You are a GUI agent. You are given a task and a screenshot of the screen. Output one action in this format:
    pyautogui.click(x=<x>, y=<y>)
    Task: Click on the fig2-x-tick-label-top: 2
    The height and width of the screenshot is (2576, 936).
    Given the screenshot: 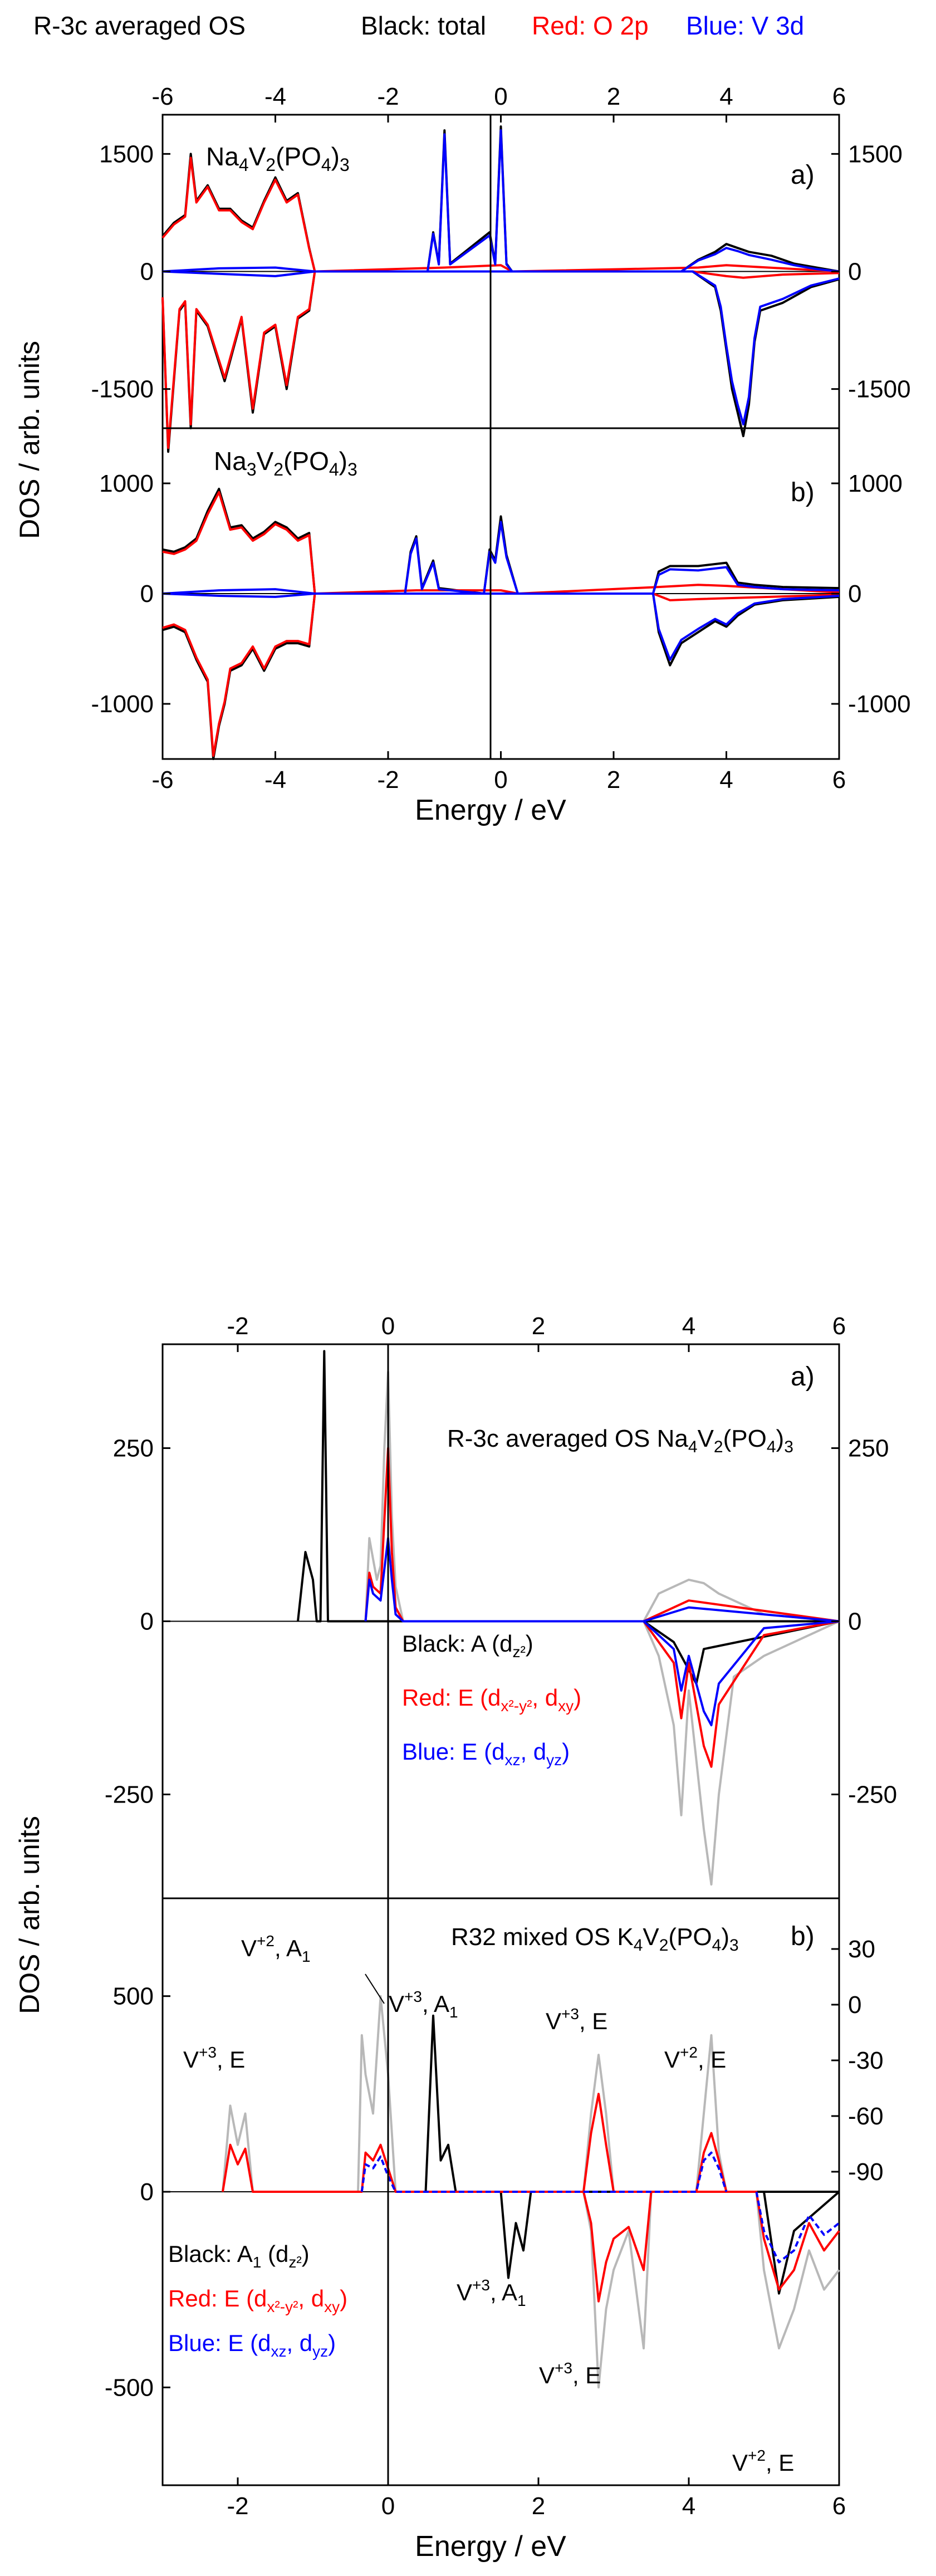 What is the action you would take?
    pyautogui.click(x=538, y=1326)
    